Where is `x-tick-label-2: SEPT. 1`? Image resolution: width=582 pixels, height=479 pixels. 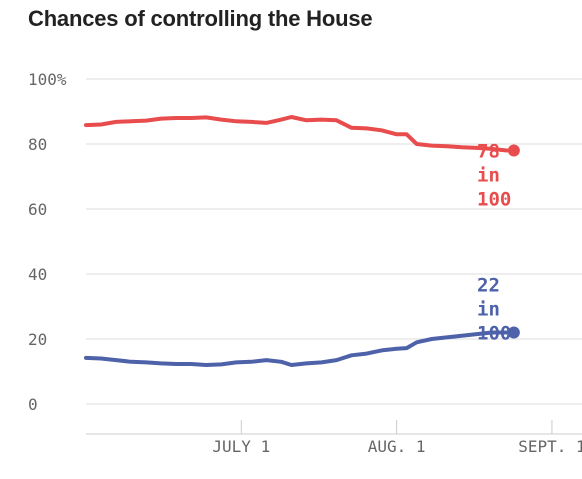 x-tick-label-2: SEPT. 1 is located at coordinates (550, 446).